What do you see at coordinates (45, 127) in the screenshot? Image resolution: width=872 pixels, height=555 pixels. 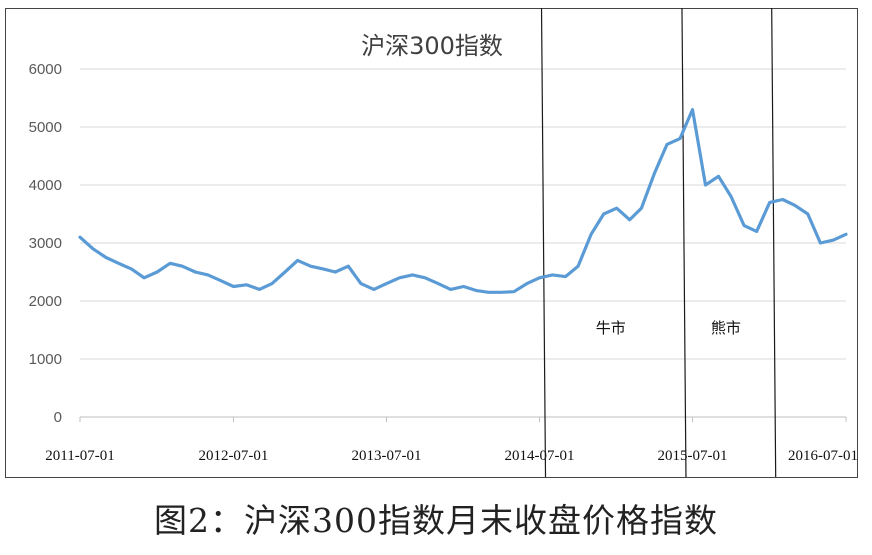 I see `y-tick-label: 5000` at bounding box center [45, 127].